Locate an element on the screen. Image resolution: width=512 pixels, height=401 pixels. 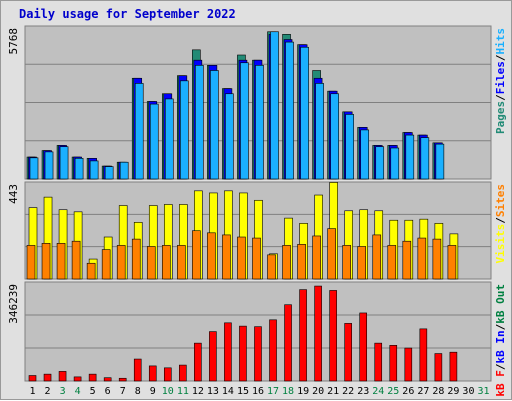
x-tick-label: 16 is located at coordinates (258, 391).